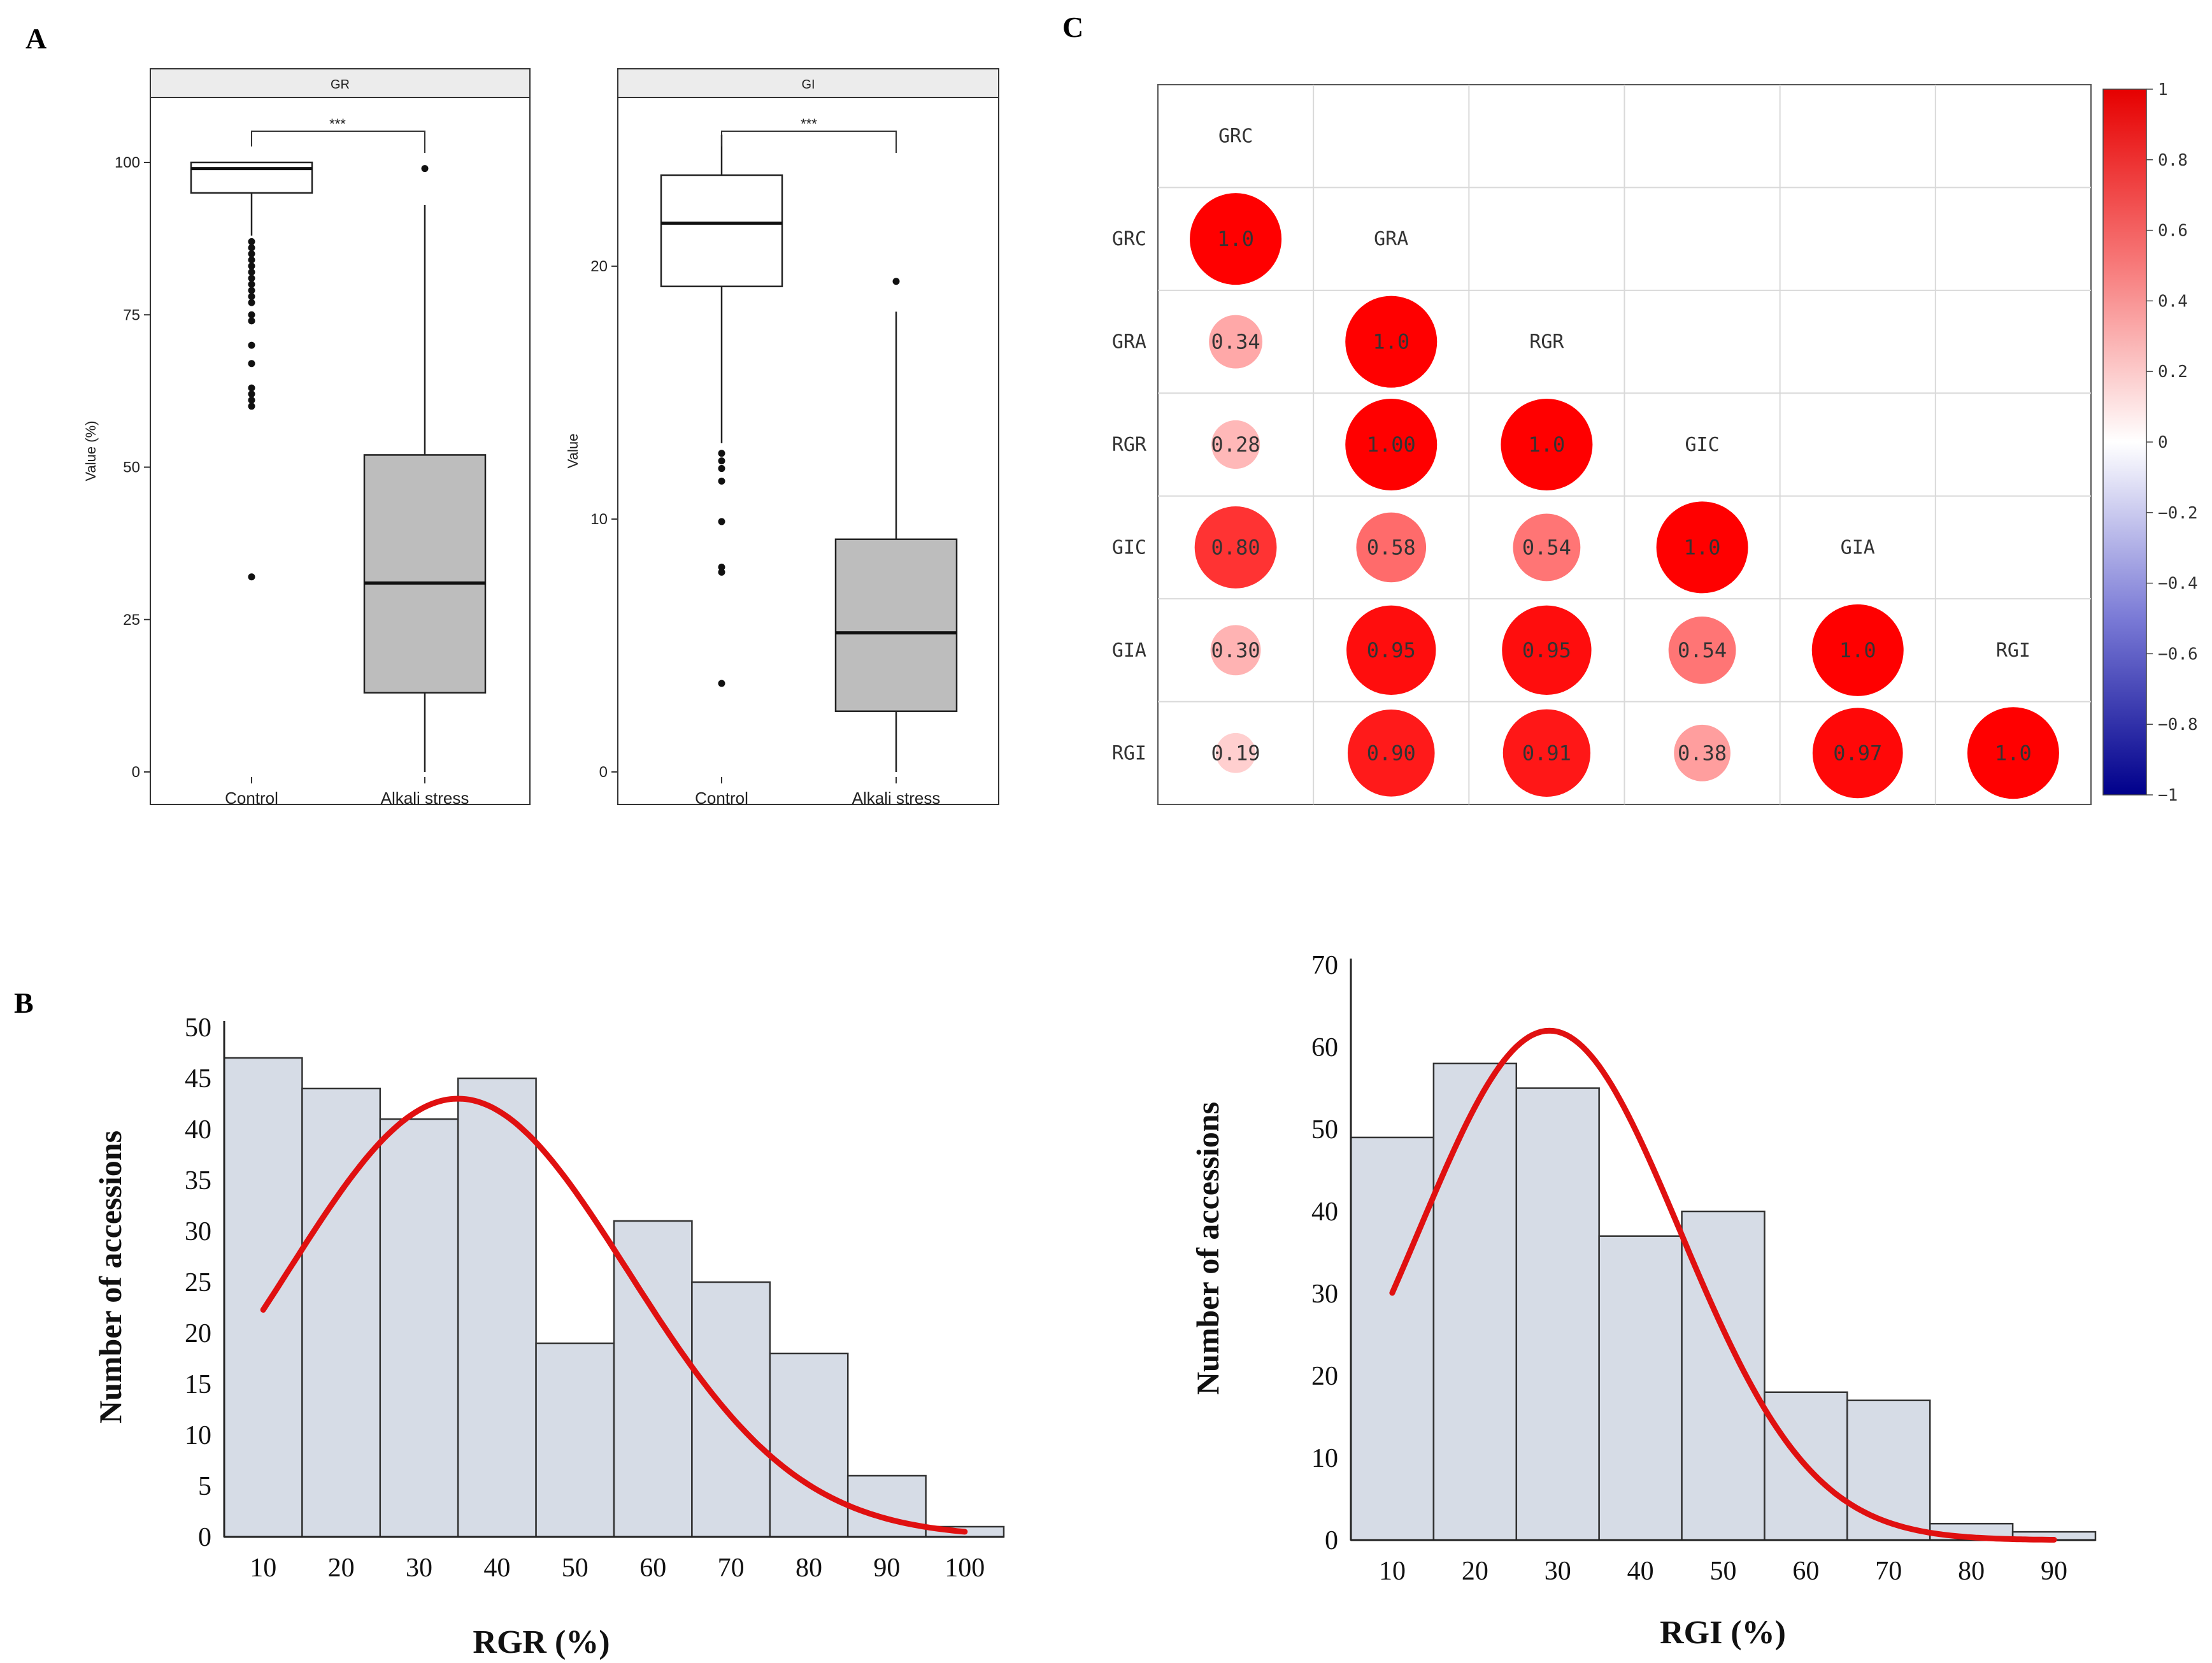 This screenshot has width=2212, height=1663. Describe the element at coordinates (2173, 372) in the screenshot. I see `colorbar-tick-label: 0.2` at that location.